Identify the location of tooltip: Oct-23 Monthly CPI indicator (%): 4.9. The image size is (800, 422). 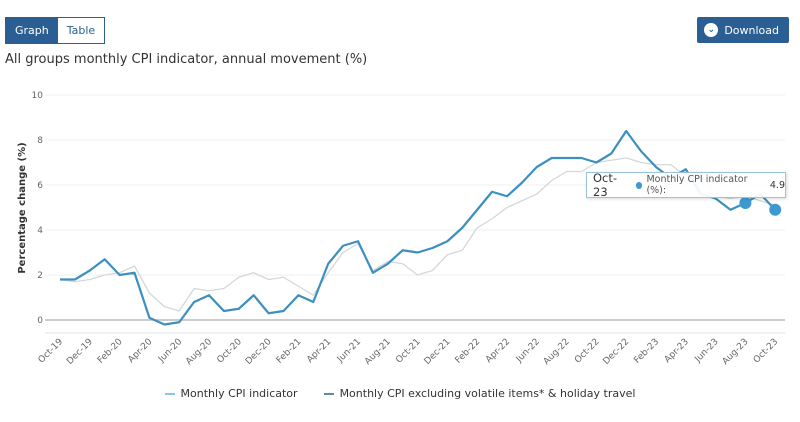
(686, 185).